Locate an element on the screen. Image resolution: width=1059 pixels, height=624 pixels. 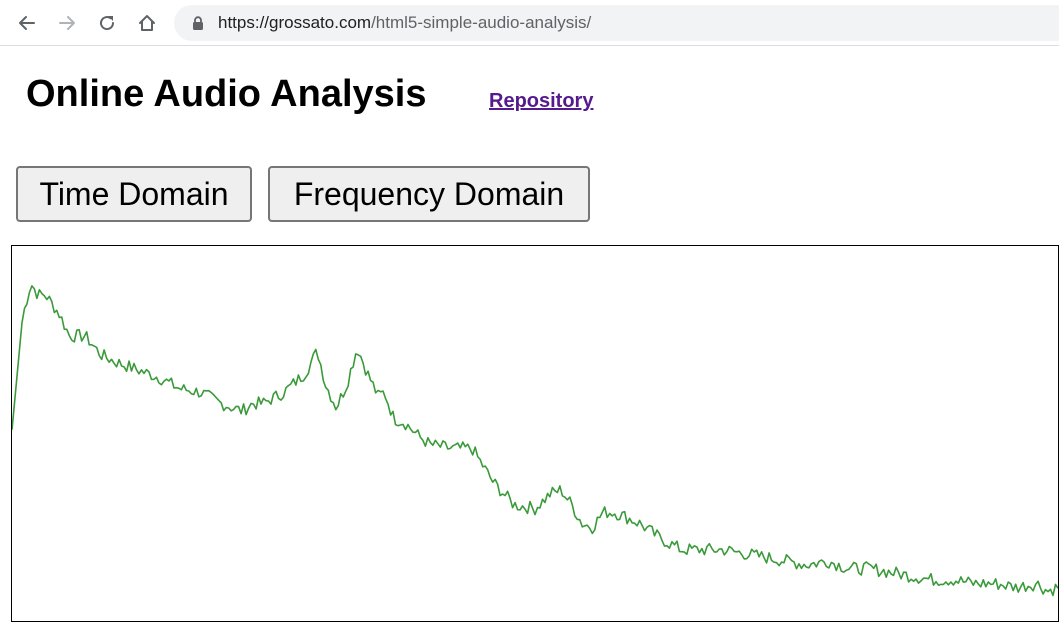
arrow-right-icon is located at coordinates (67, 23).